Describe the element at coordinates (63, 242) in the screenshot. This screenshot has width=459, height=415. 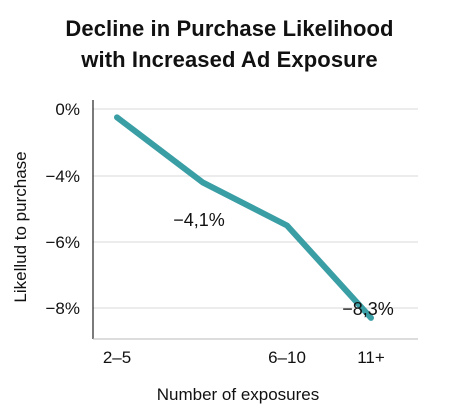
I see `y-tick-label: −6%` at that location.